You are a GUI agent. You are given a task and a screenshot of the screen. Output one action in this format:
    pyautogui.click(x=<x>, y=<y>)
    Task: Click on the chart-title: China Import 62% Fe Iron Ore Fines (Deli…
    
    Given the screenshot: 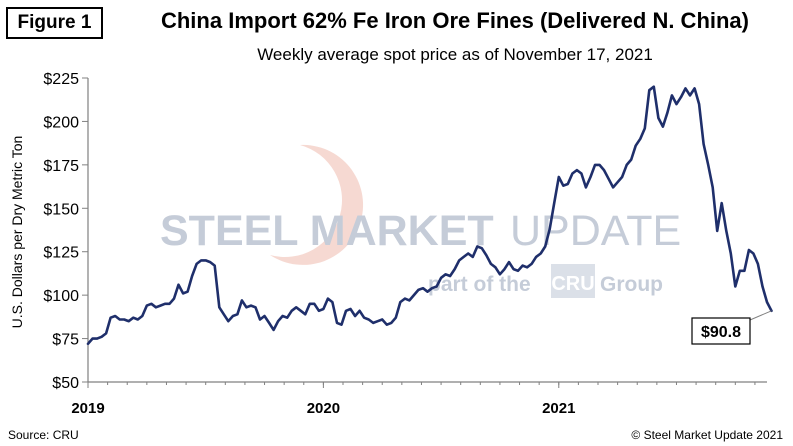 What is the action you would take?
    pyautogui.click(x=454, y=20)
    